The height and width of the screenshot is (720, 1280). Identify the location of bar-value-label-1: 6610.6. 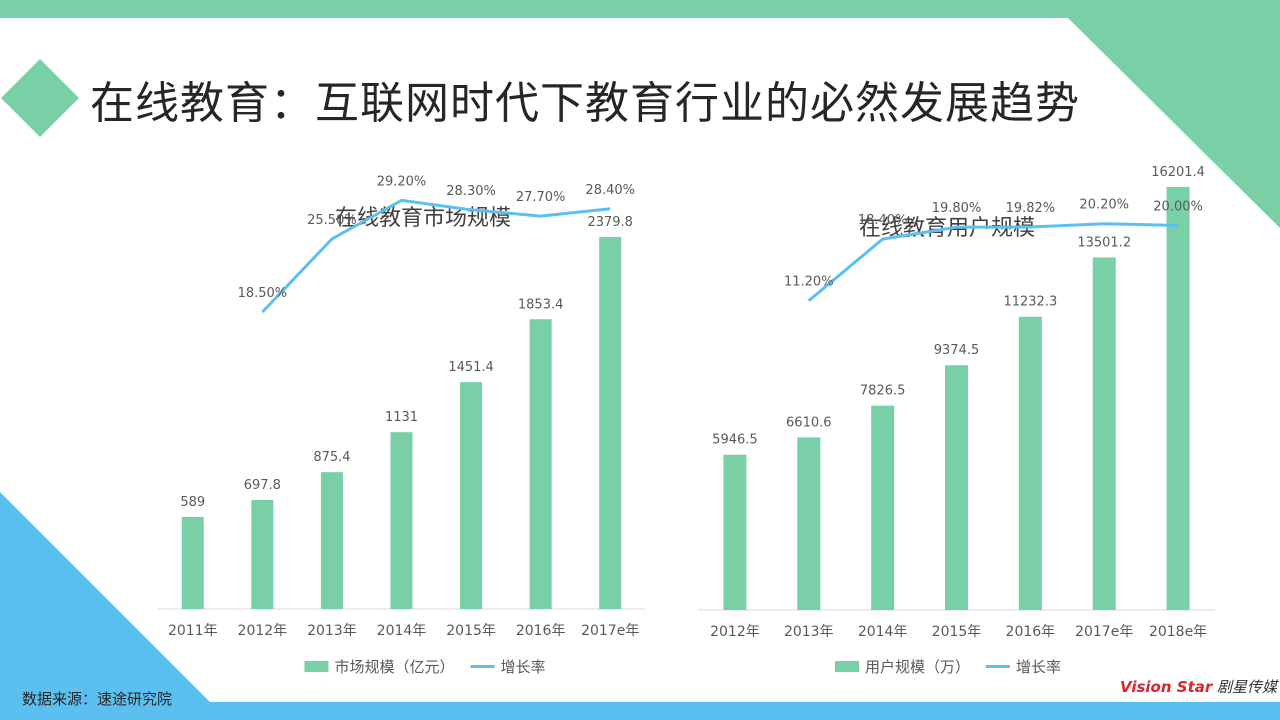
(809, 422).